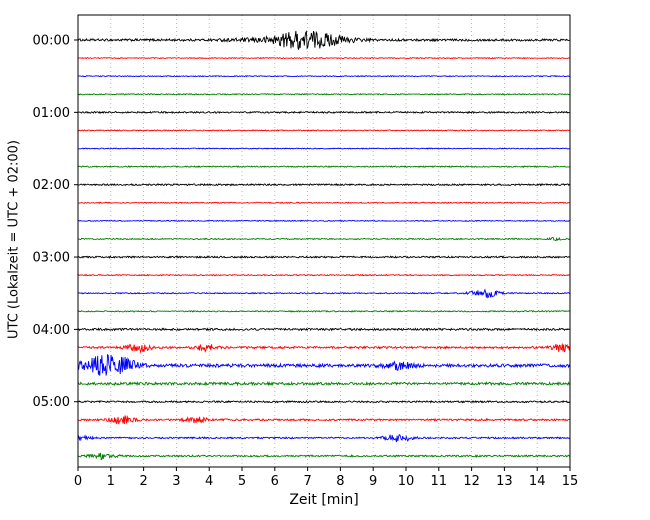 This screenshot has width=650, height=520. What do you see at coordinates (471, 481) in the screenshot?
I see `x-tick-label: 12` at bounding box center [471, 481].